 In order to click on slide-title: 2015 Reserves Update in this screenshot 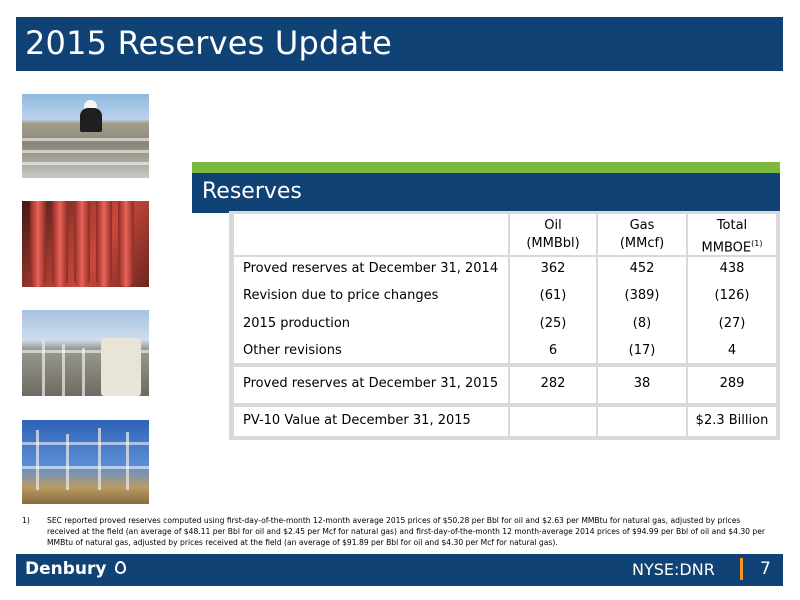, I will do `click(208, 43)`.